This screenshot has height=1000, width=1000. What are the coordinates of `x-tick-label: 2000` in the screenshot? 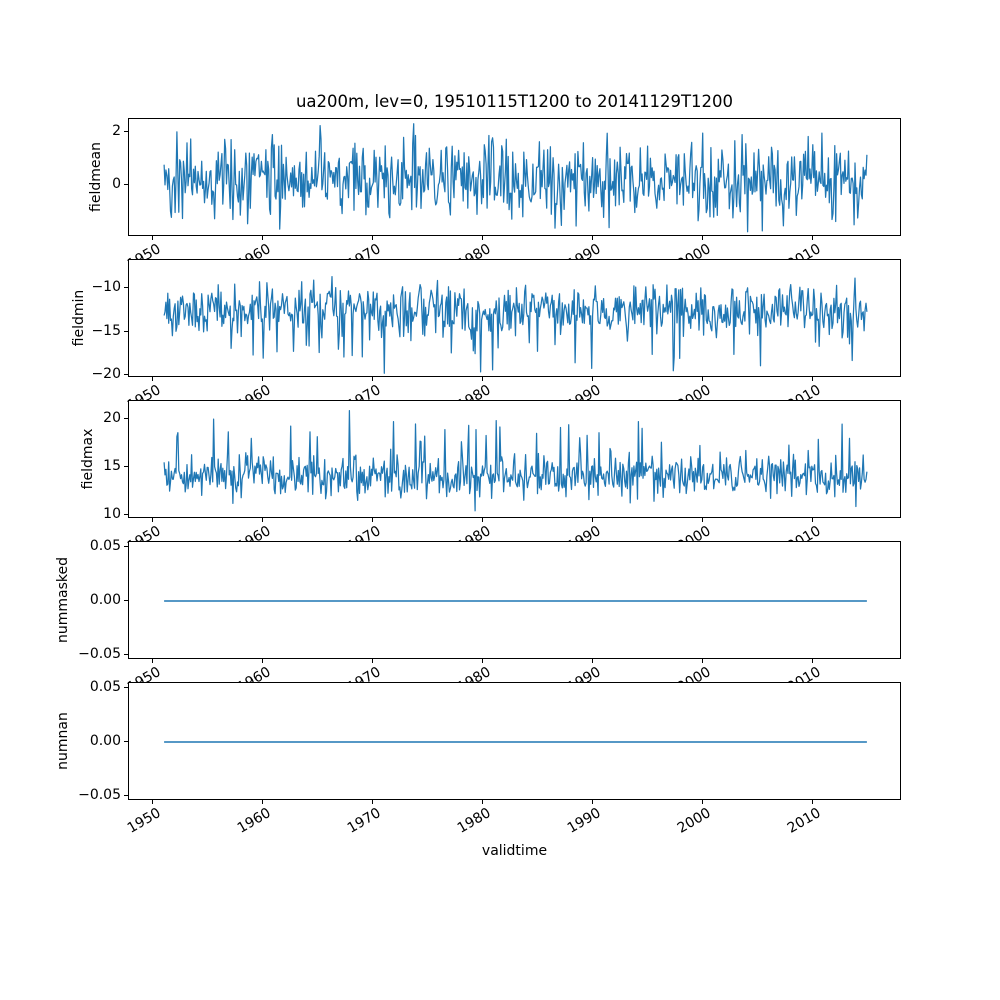 It's located at (694, 821).